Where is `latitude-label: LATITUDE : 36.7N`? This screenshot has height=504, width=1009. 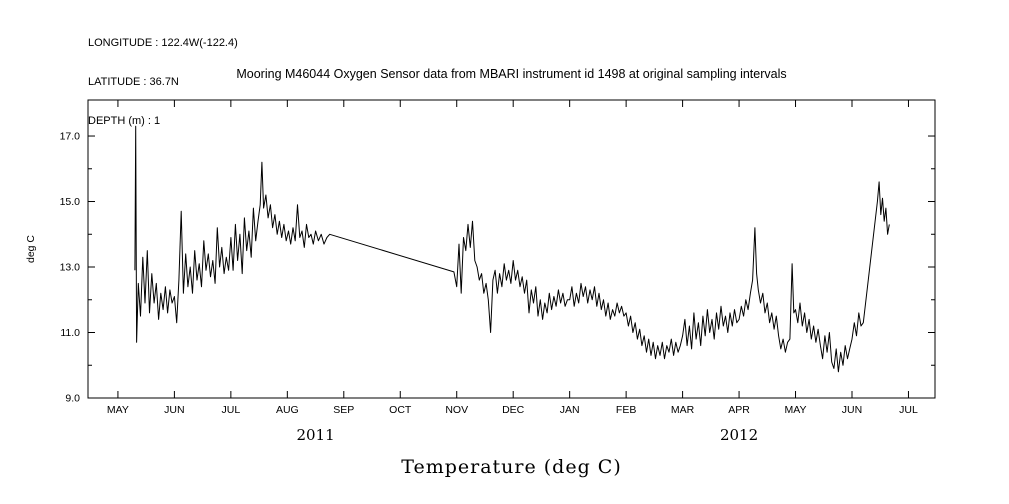 latitude-label: LATITUDE : 36.7N is located at coordinates (133, 82).